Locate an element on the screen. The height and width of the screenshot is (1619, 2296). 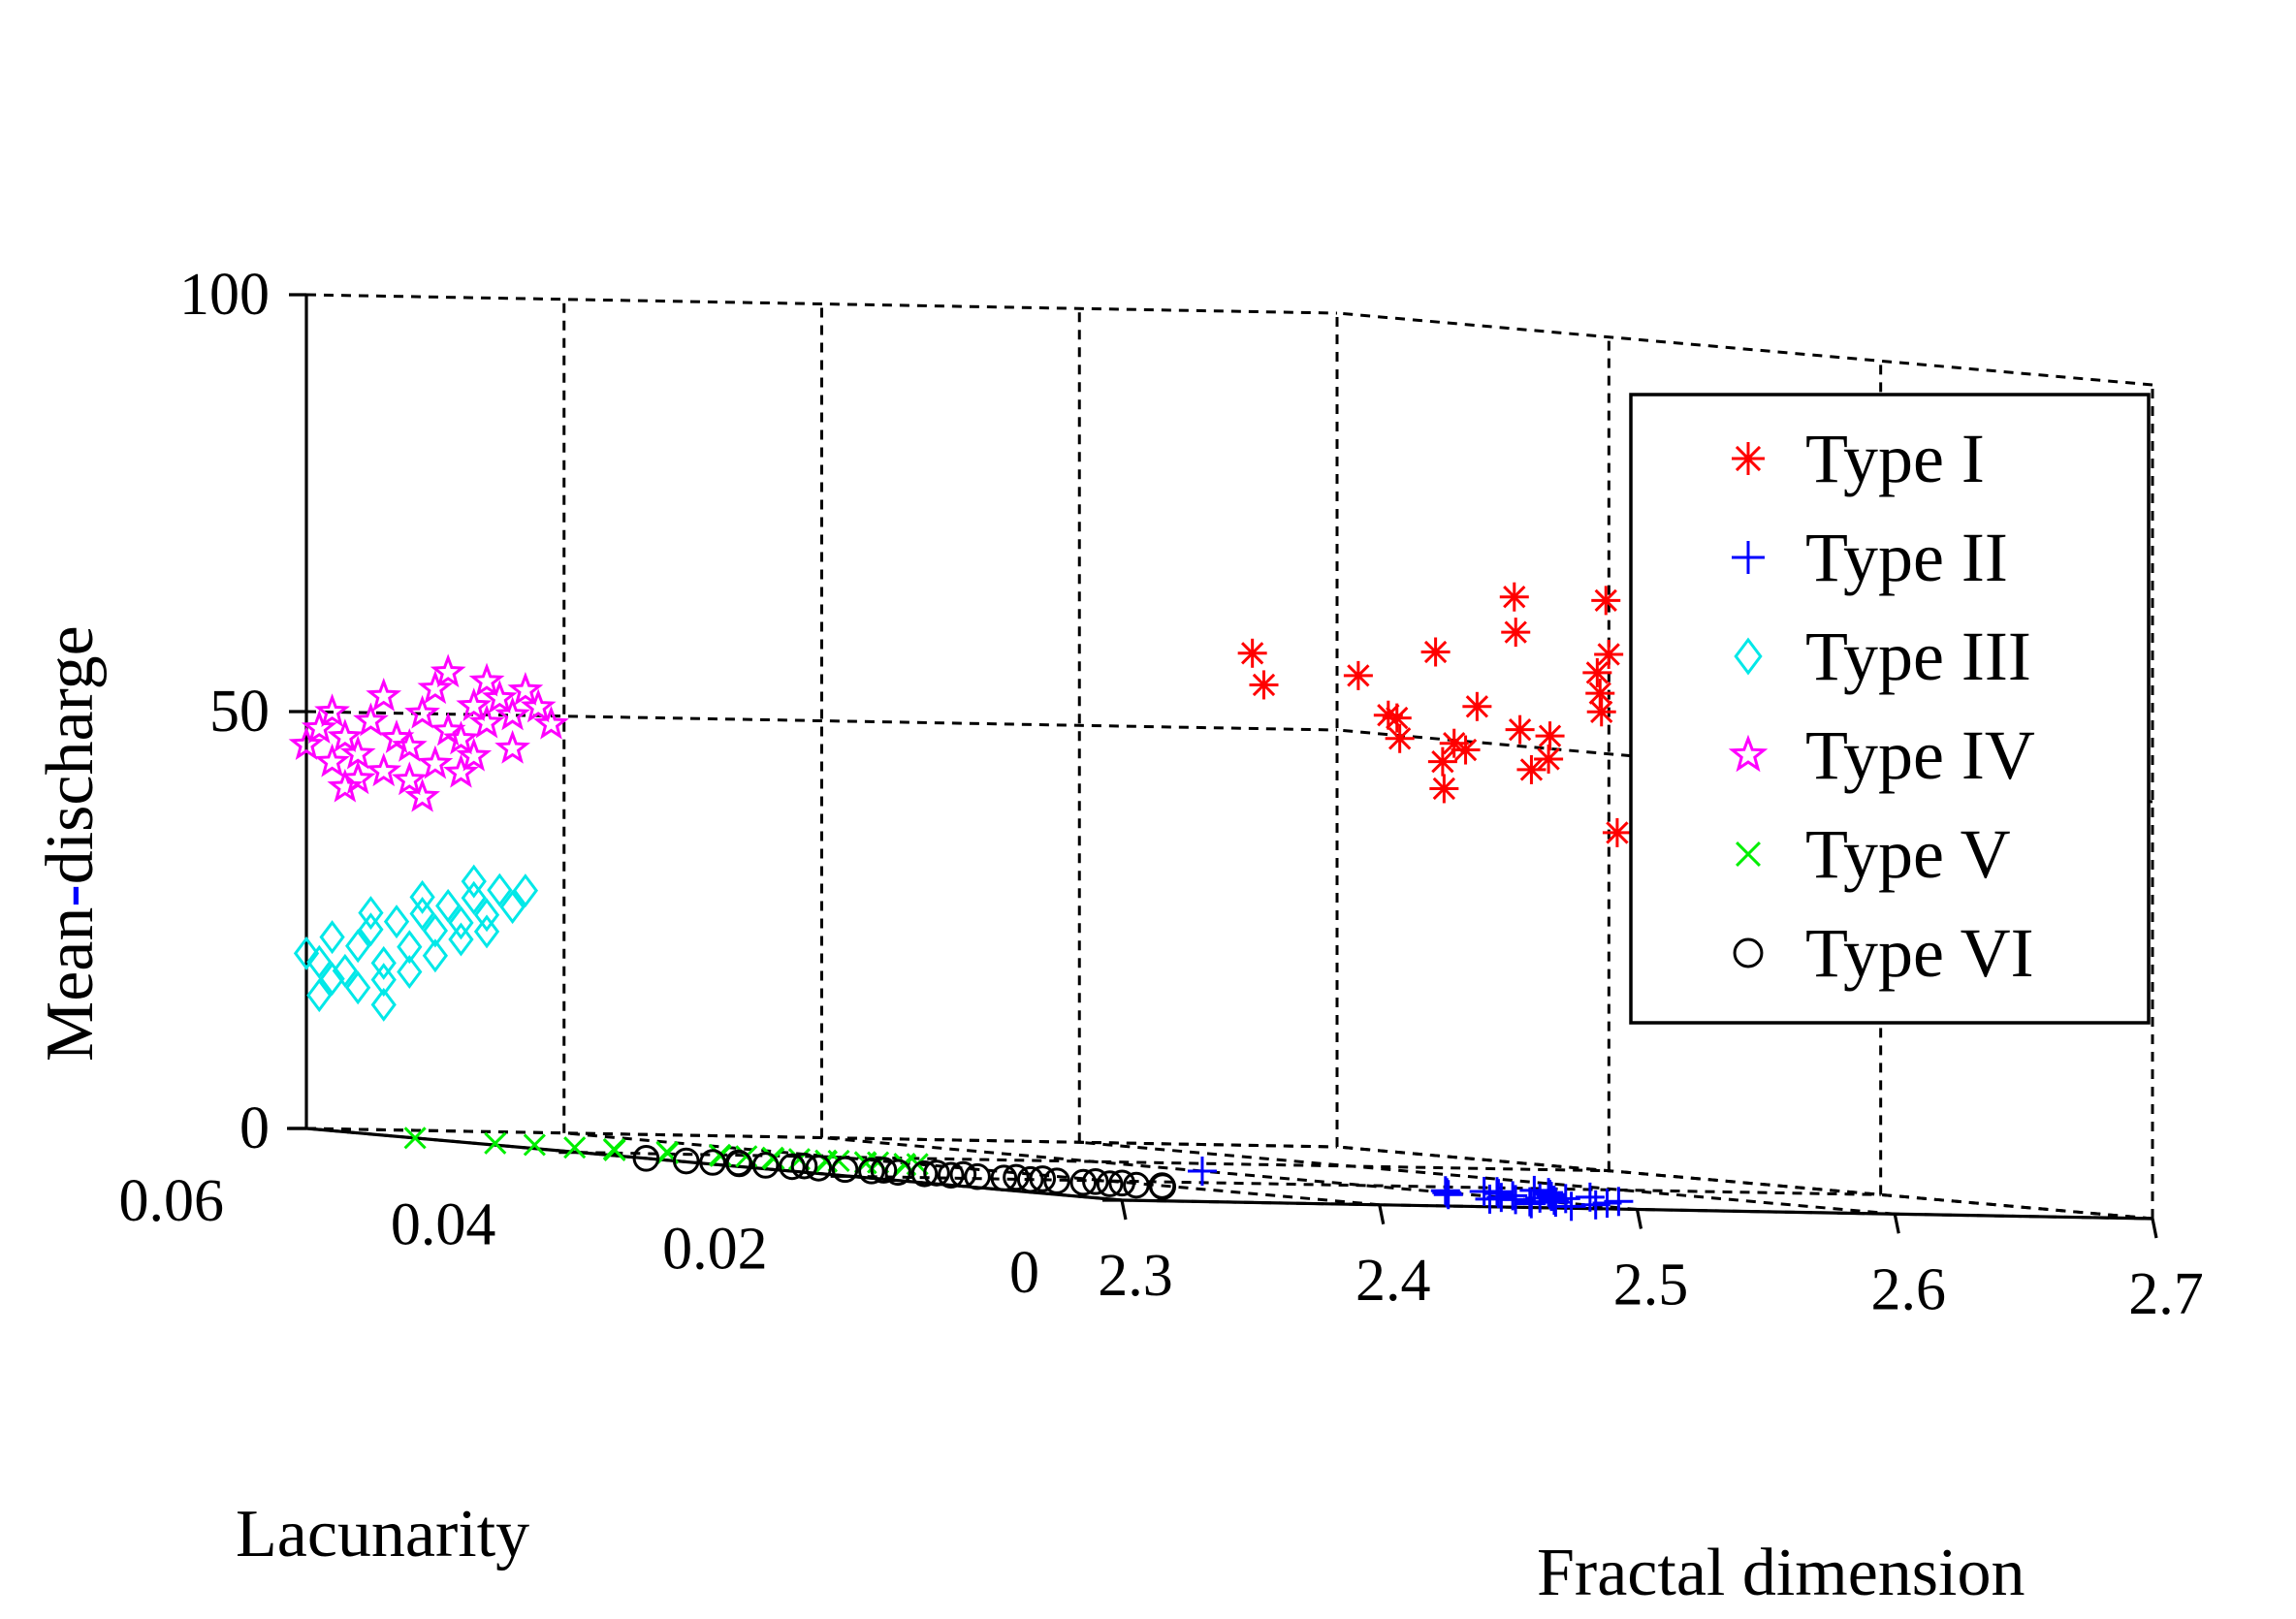
legend-label: Type III is located at coordinates (1918, 656).